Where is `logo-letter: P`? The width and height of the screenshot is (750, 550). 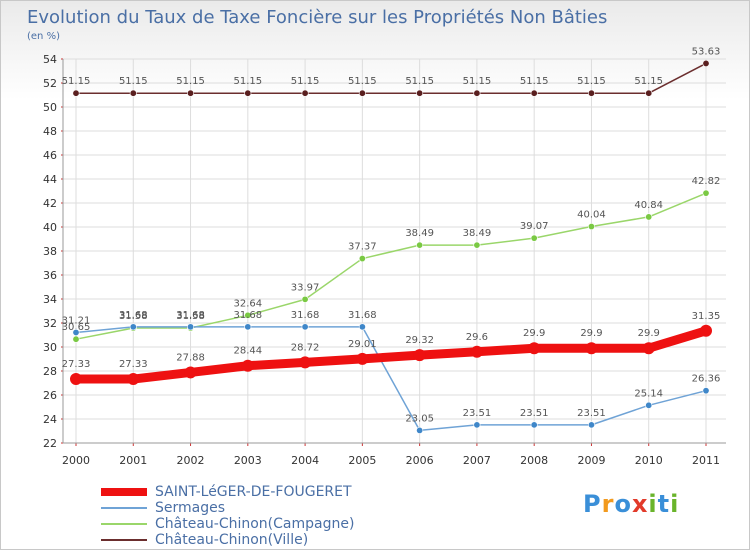 logo-letter: P is located at coordinates (592, 504).